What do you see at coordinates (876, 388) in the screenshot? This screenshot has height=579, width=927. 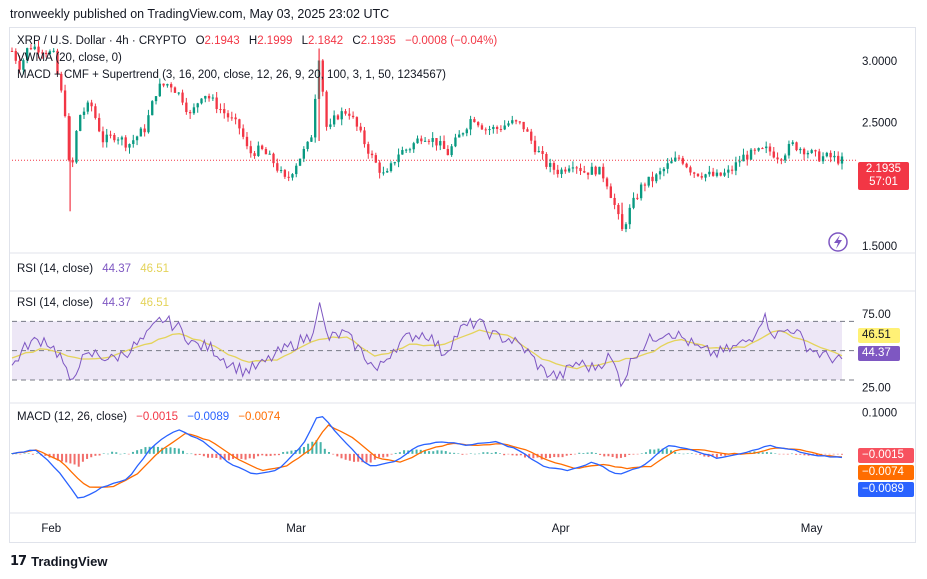 I see `rsi-axis-tick: 25.00` at bounding box center [876, 388].